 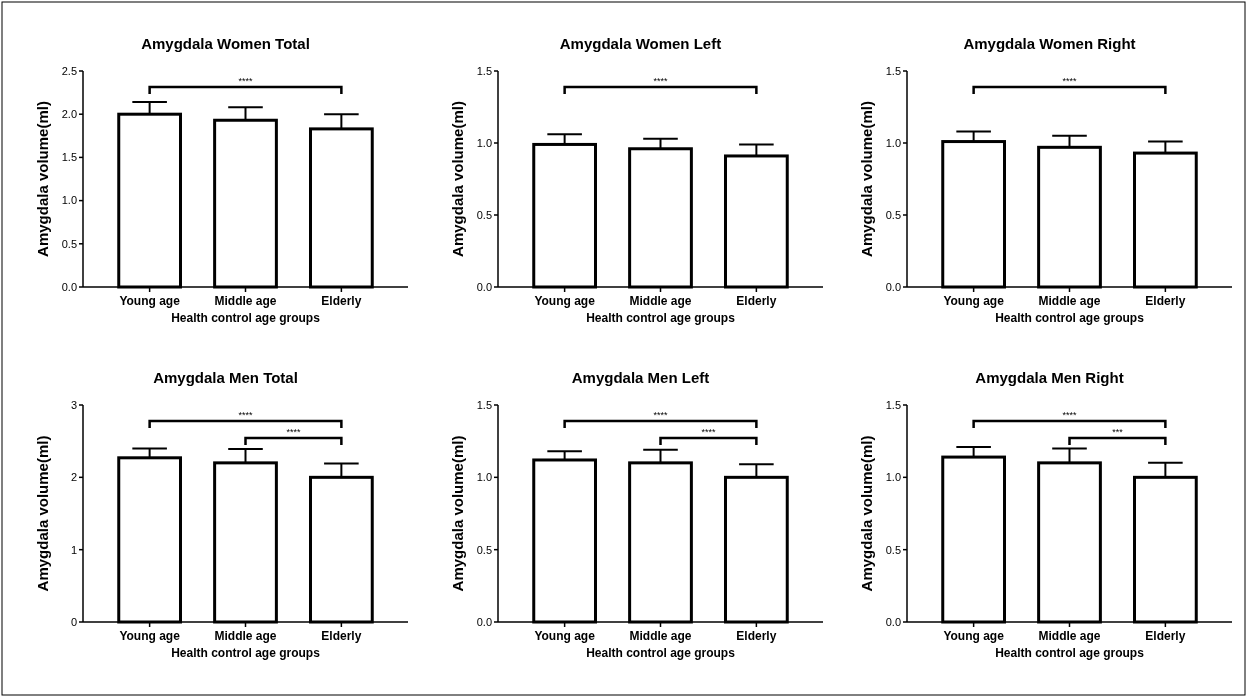 I want to click on y-tick-label: 1, so click(x=73, y=549).